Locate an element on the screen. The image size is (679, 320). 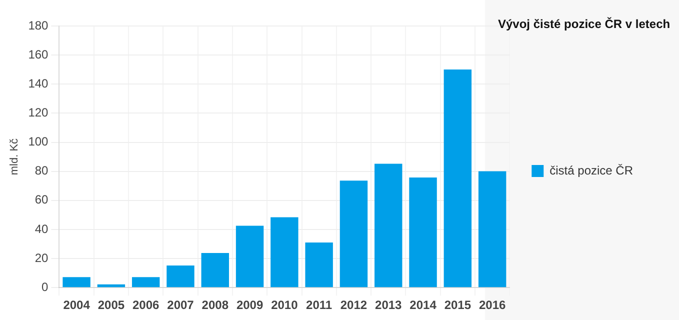
y-tick-label: 40 is located at coordinates (41, 229).